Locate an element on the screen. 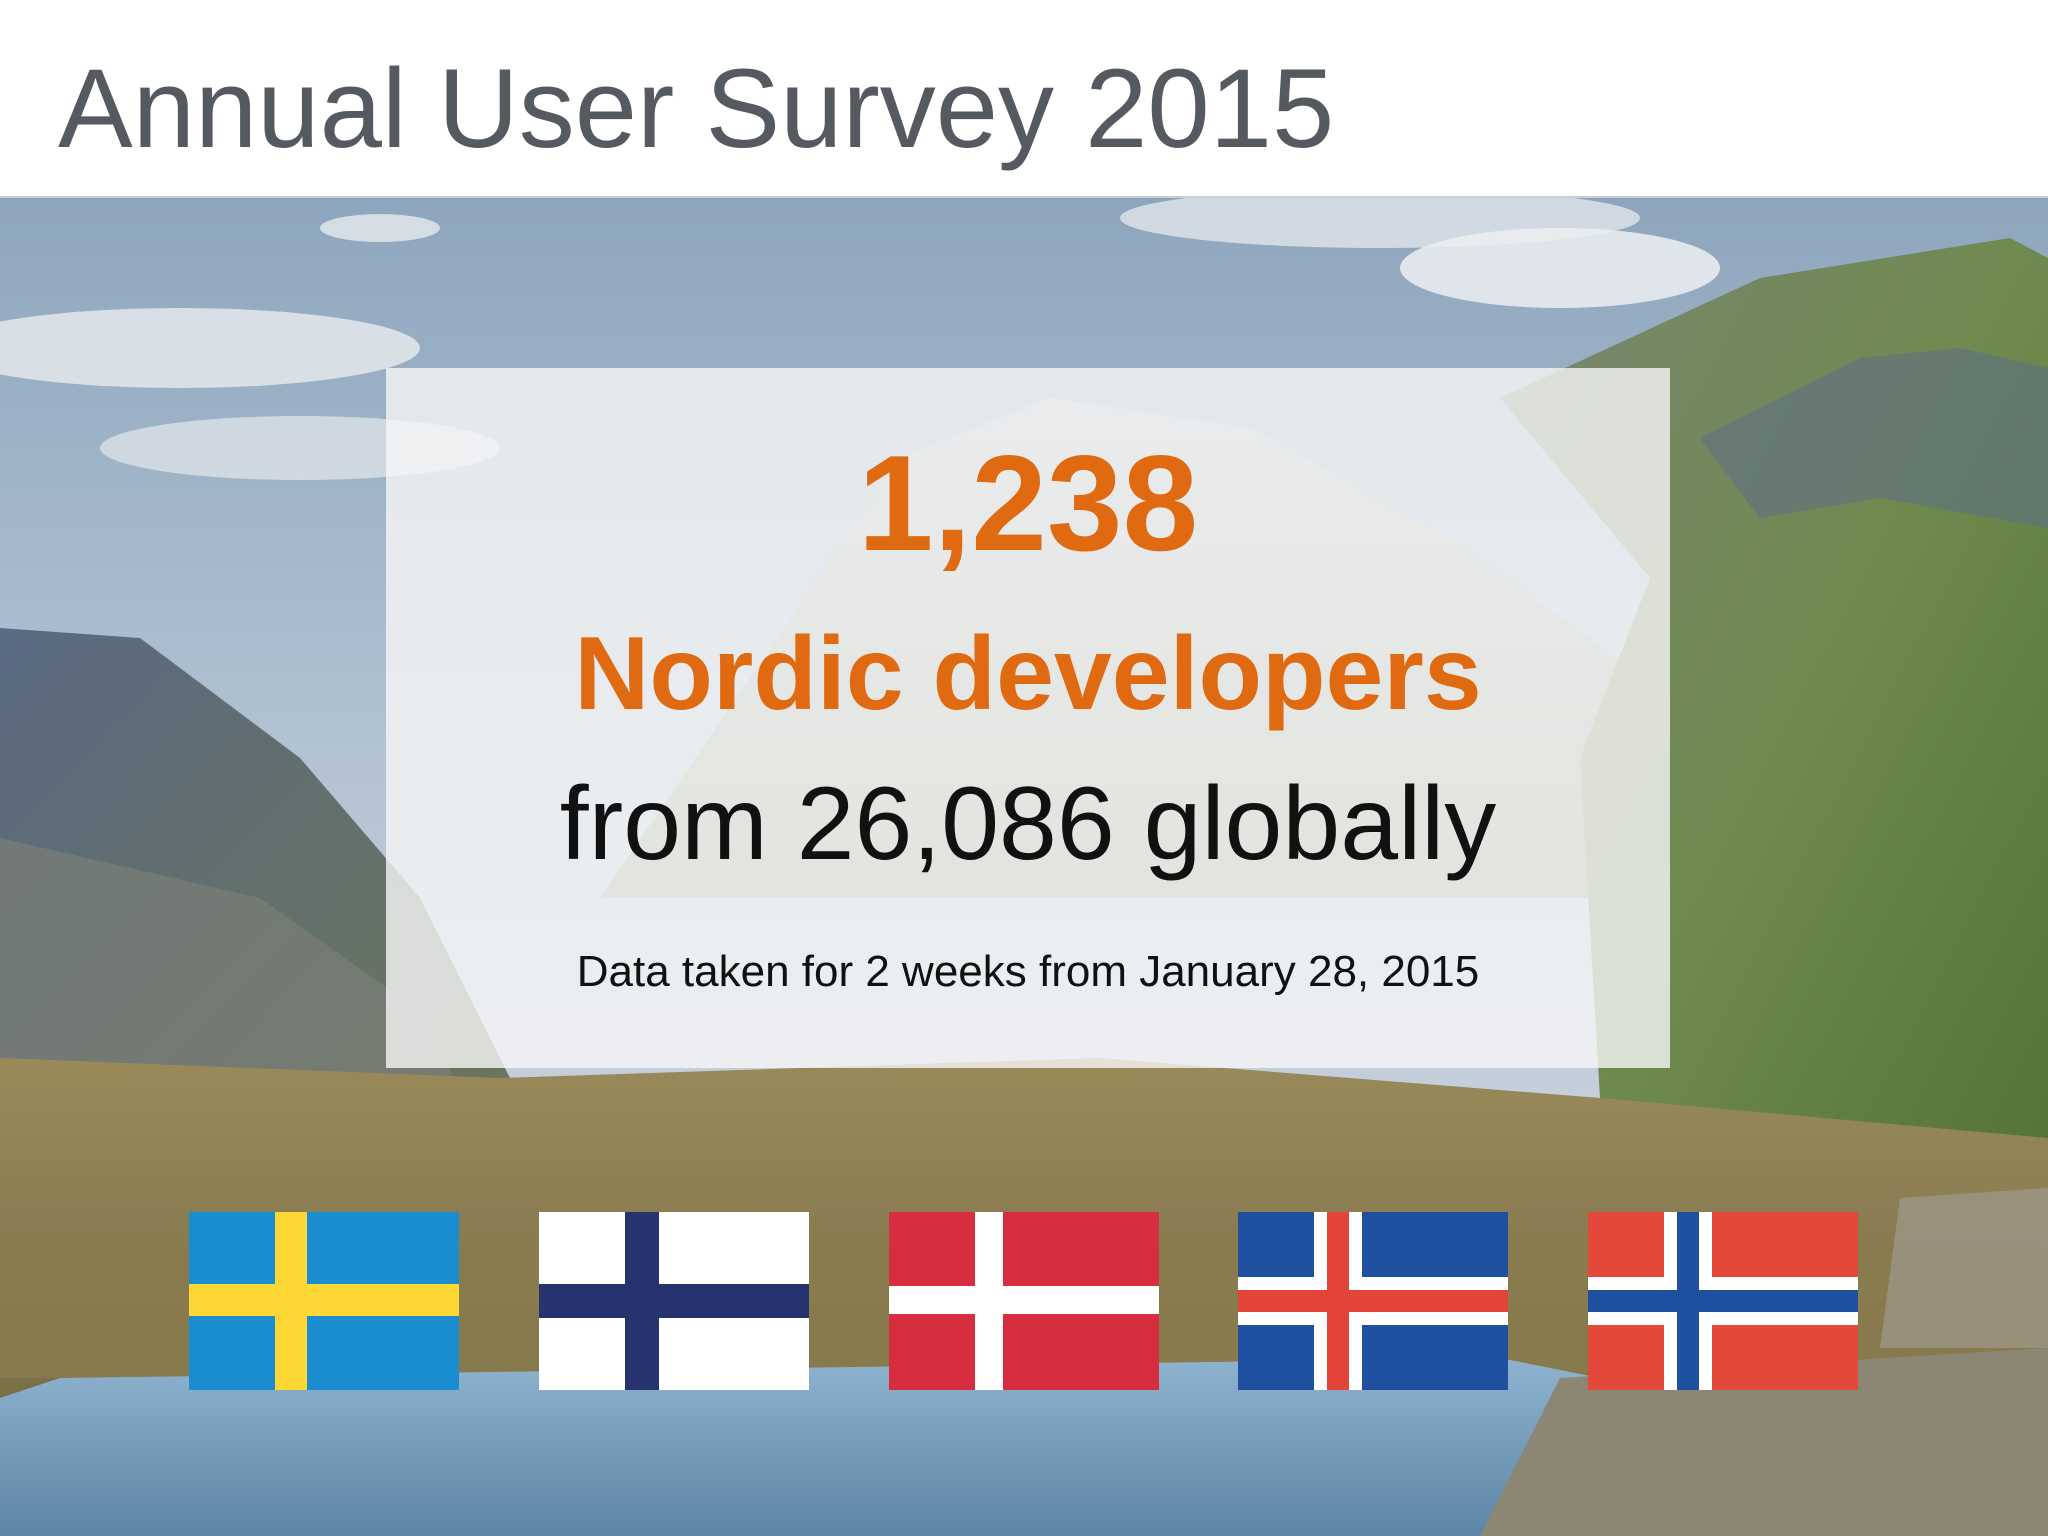 The height and width of the screenshot is (1536, 2048). nordic-flags-row is located at coordinates (1024, 1301).